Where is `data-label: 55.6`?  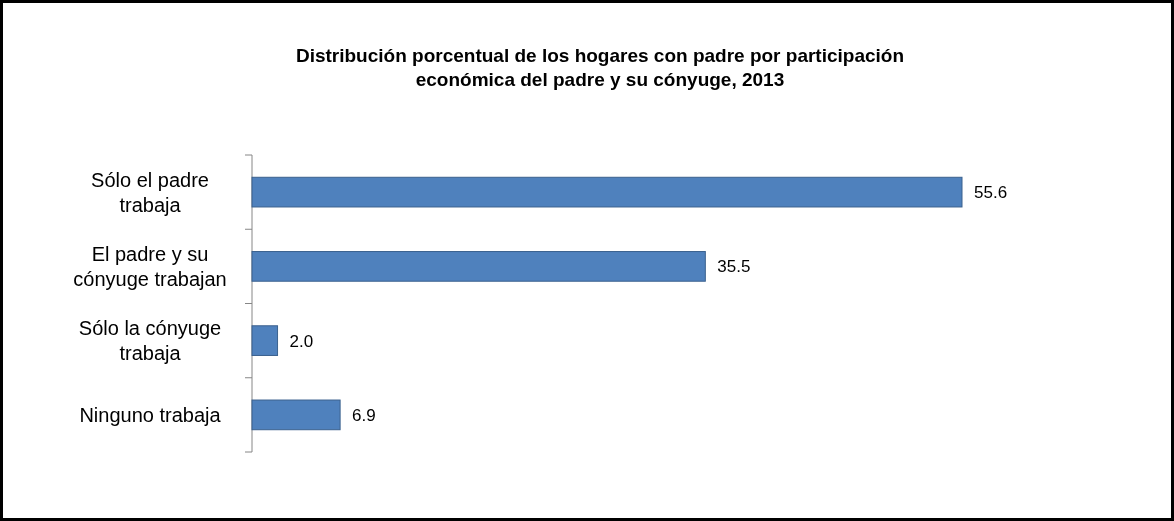 data-label: 55.6 is located at coordinates (991, 193).